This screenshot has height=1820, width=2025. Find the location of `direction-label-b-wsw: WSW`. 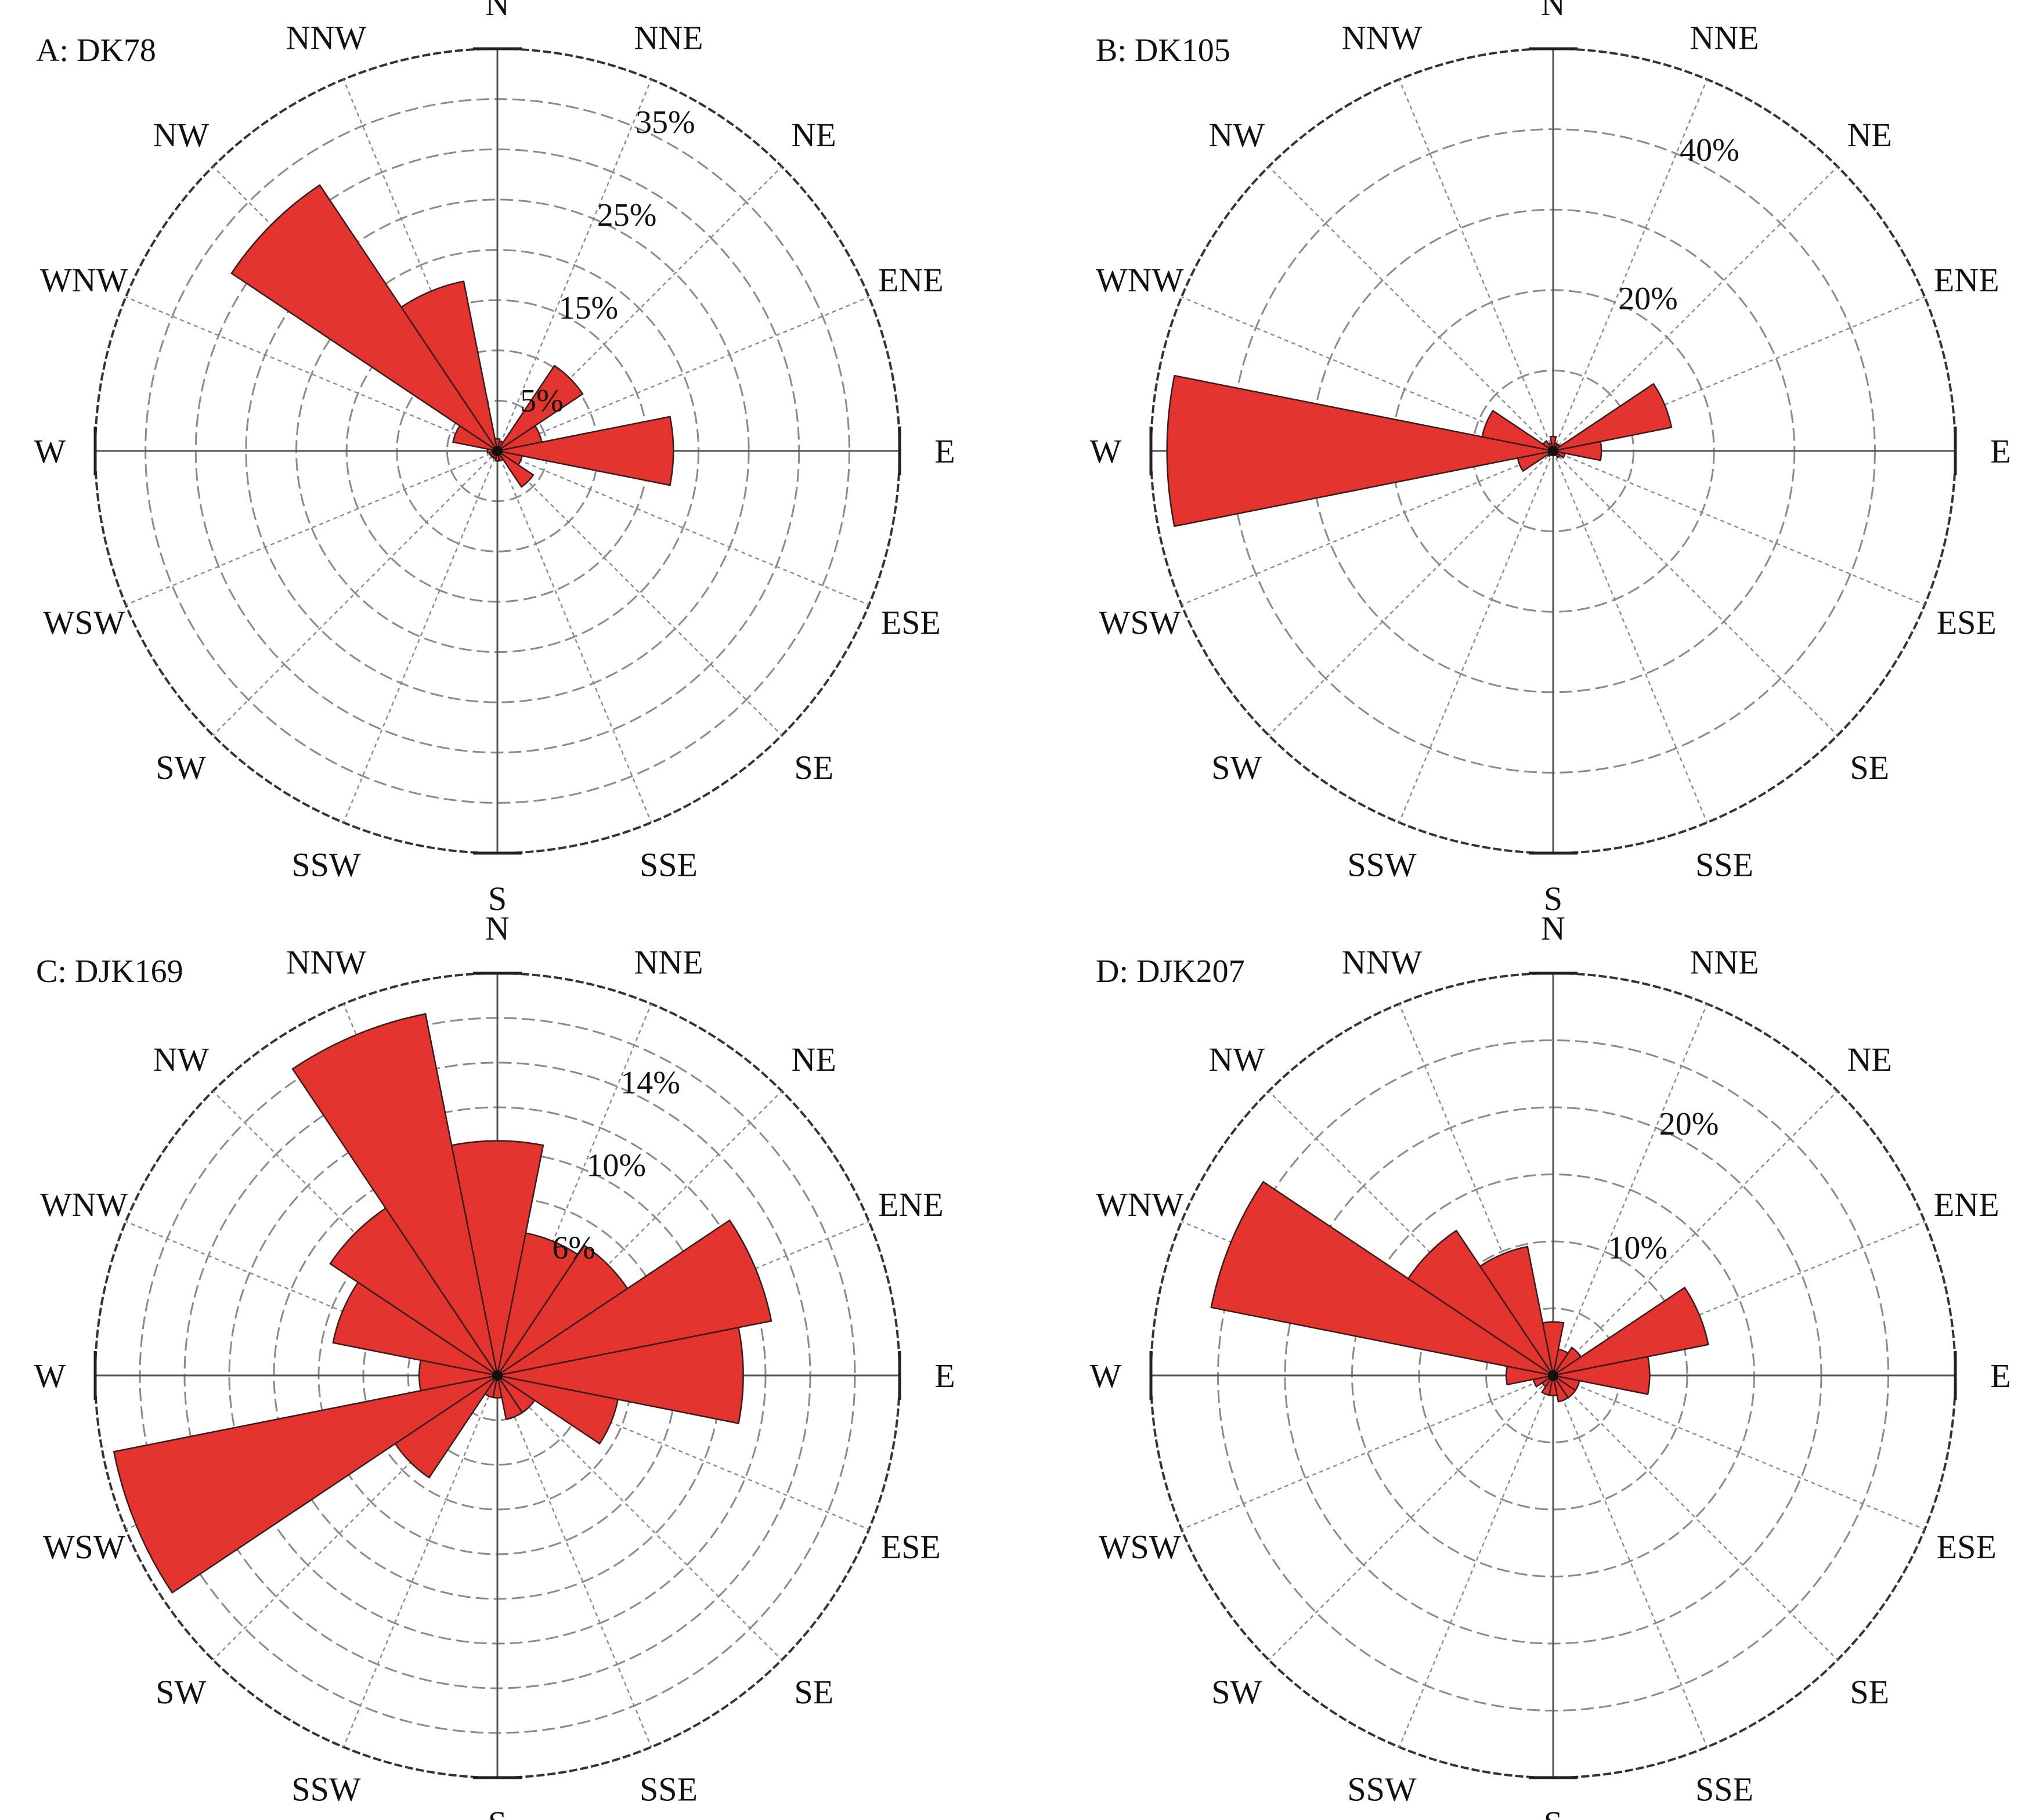

direction-label-b-wsw: WSW is located at coordinates (1140, 623).